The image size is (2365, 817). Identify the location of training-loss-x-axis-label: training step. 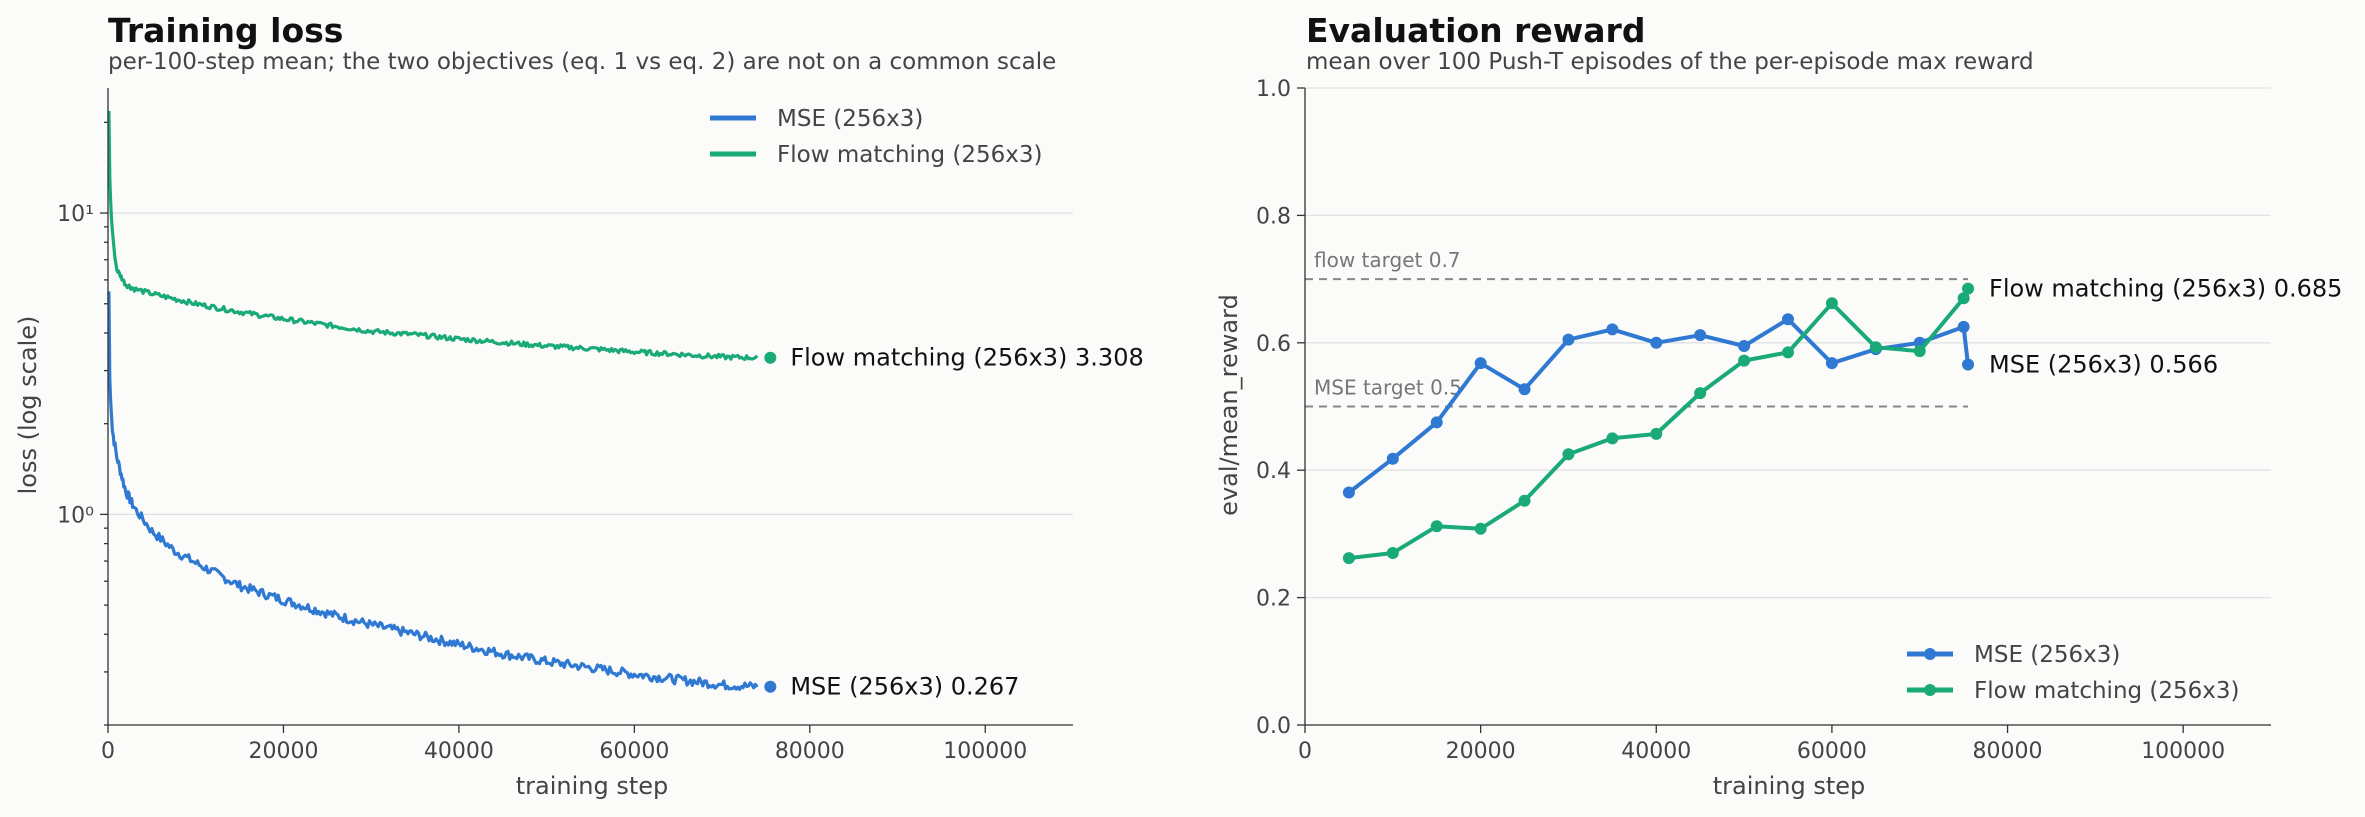
(592, 786).